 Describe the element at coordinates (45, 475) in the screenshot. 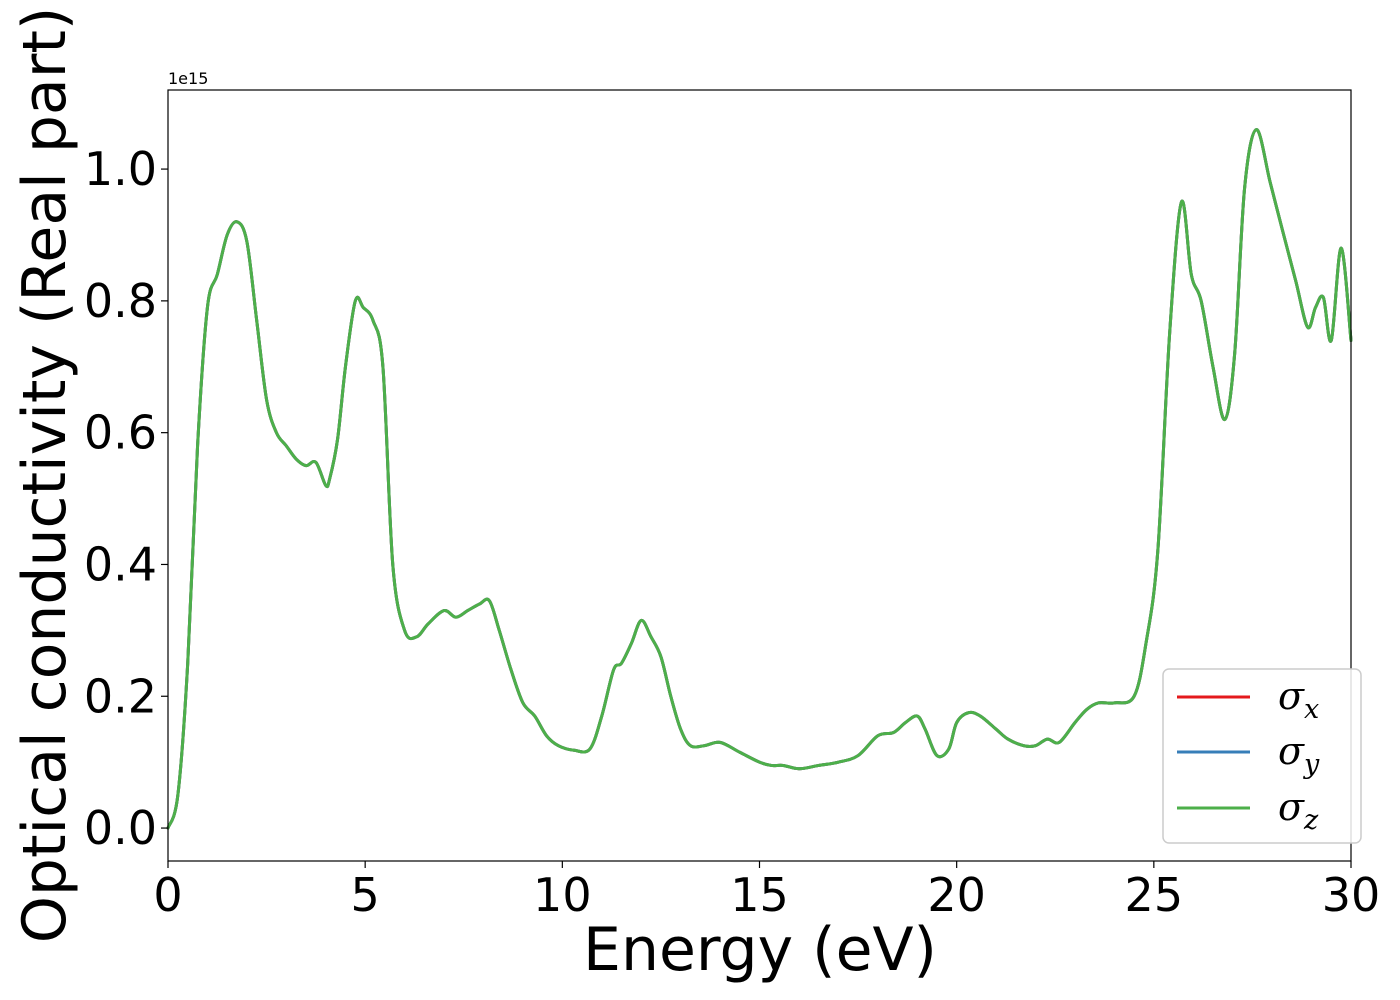

I see `y-axis-title: Optical conductivity (Real part)` at that location.